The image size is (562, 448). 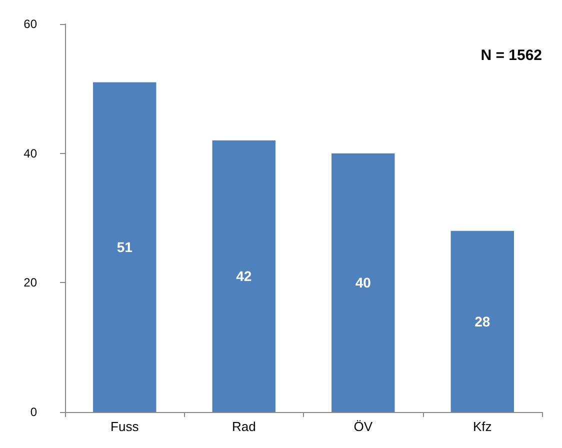 What do you see at coordinates (482, 426) in the screenshot?
I see `x-tick-label: Kfz` at bounding box center [482, 426].